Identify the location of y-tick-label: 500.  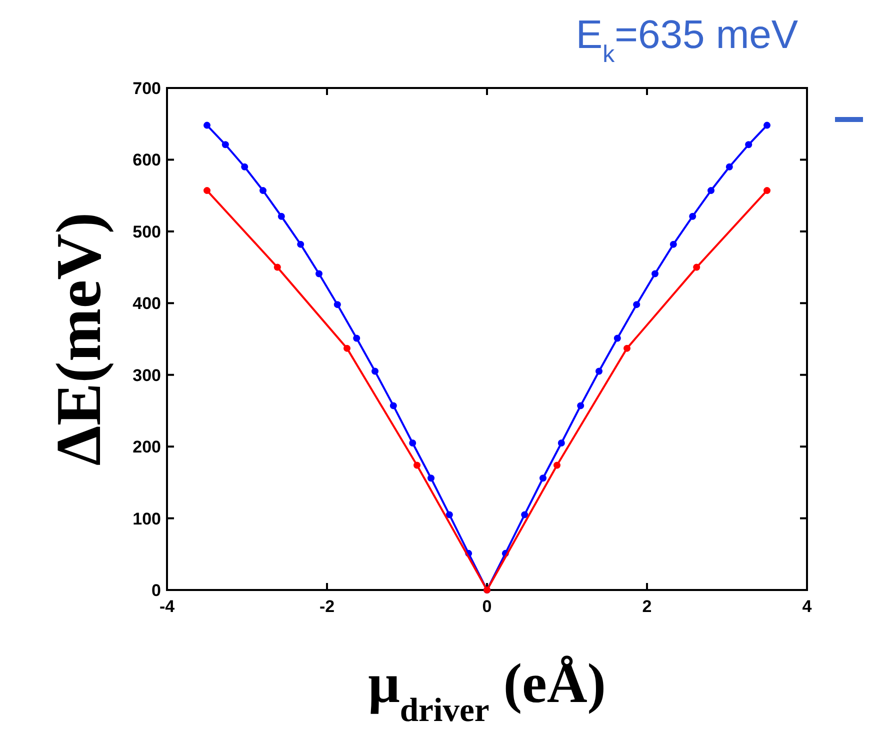
(146, 232).